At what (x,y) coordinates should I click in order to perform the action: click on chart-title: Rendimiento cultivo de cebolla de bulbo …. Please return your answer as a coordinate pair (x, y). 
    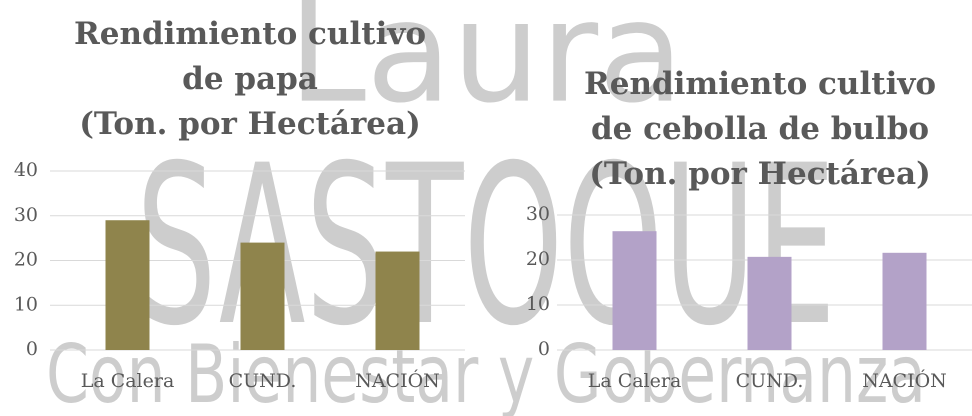
    Looking at the image, I should click on (760, 129).